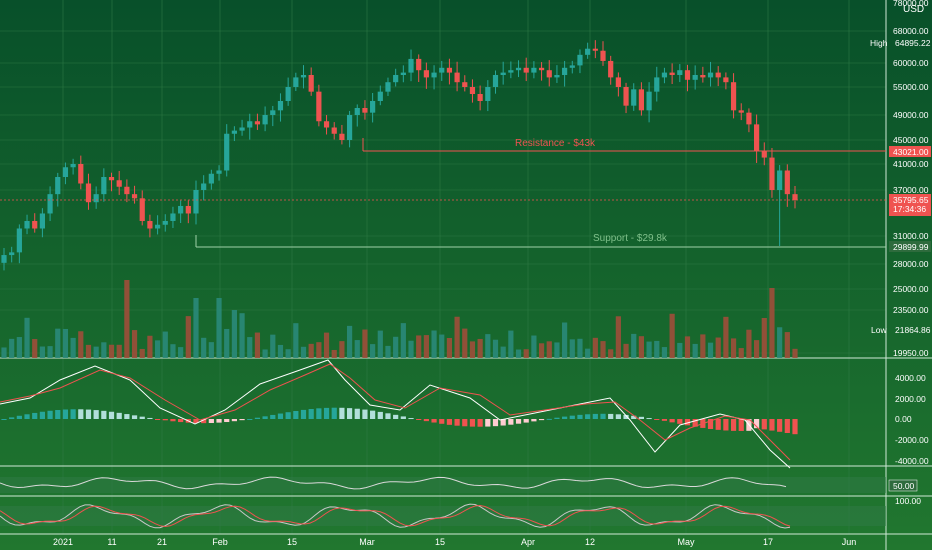  I want to click on stoch-k-line, so click(395, 516).